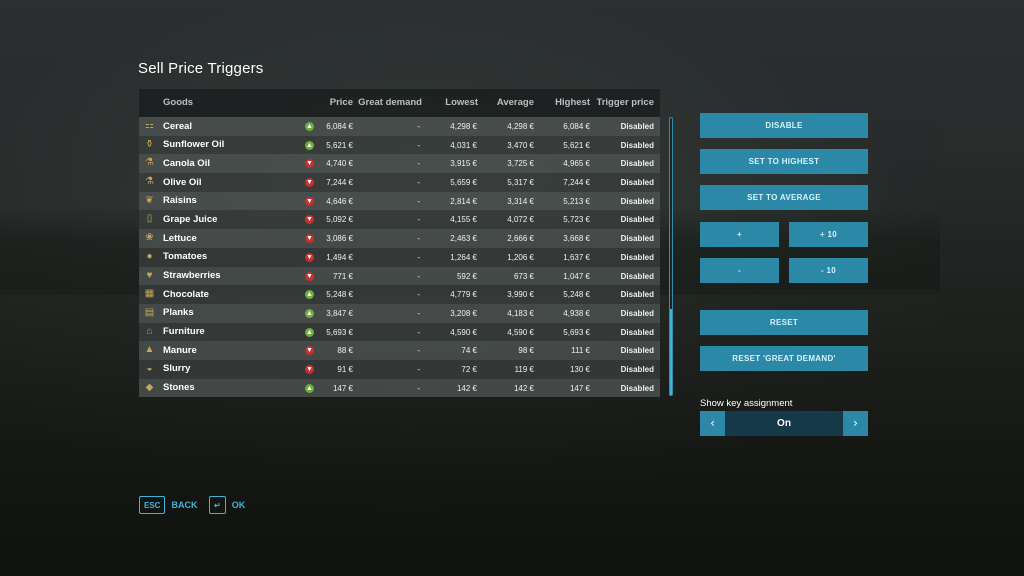 Image resolution: width=1024 pixels, height=576 pixels. What do you see at coordinates (177, 369) in the screenshot?
I see `goods-name: Slurry` at bounding box center [177, 369].